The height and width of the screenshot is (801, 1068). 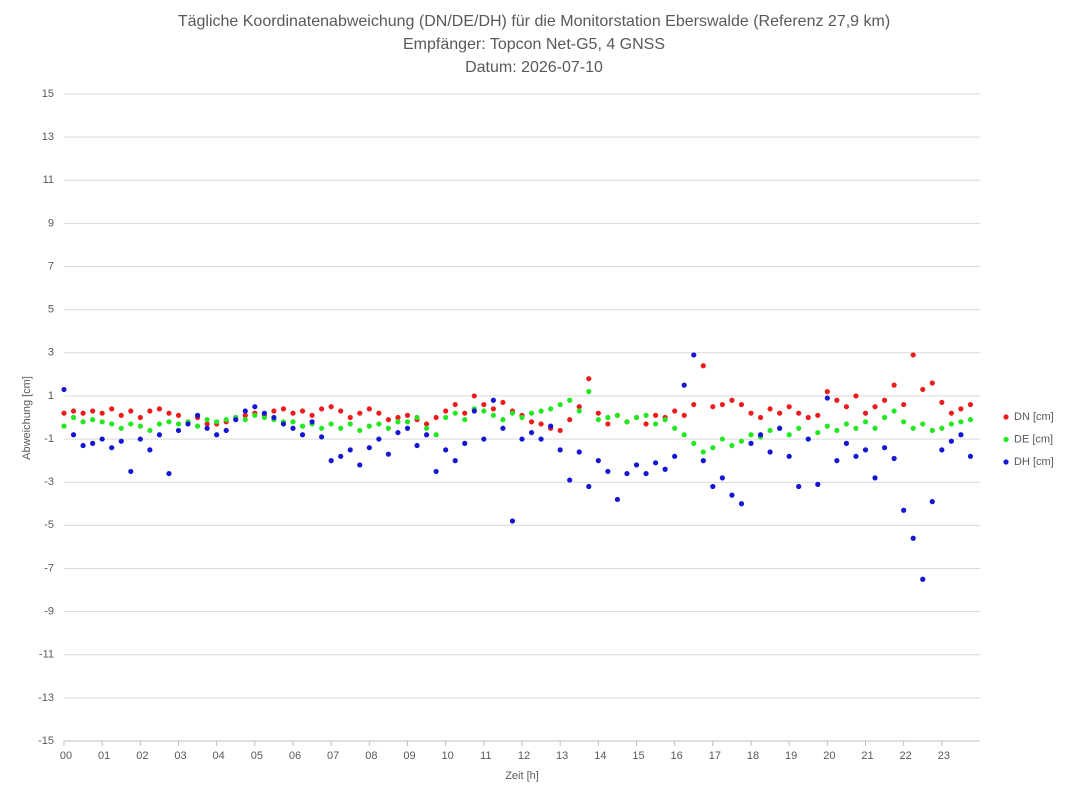 What do you see at coordinates (791, 756) in the screenshot?
I see `x-tick-label: 19` at bounding box center [791, 756].